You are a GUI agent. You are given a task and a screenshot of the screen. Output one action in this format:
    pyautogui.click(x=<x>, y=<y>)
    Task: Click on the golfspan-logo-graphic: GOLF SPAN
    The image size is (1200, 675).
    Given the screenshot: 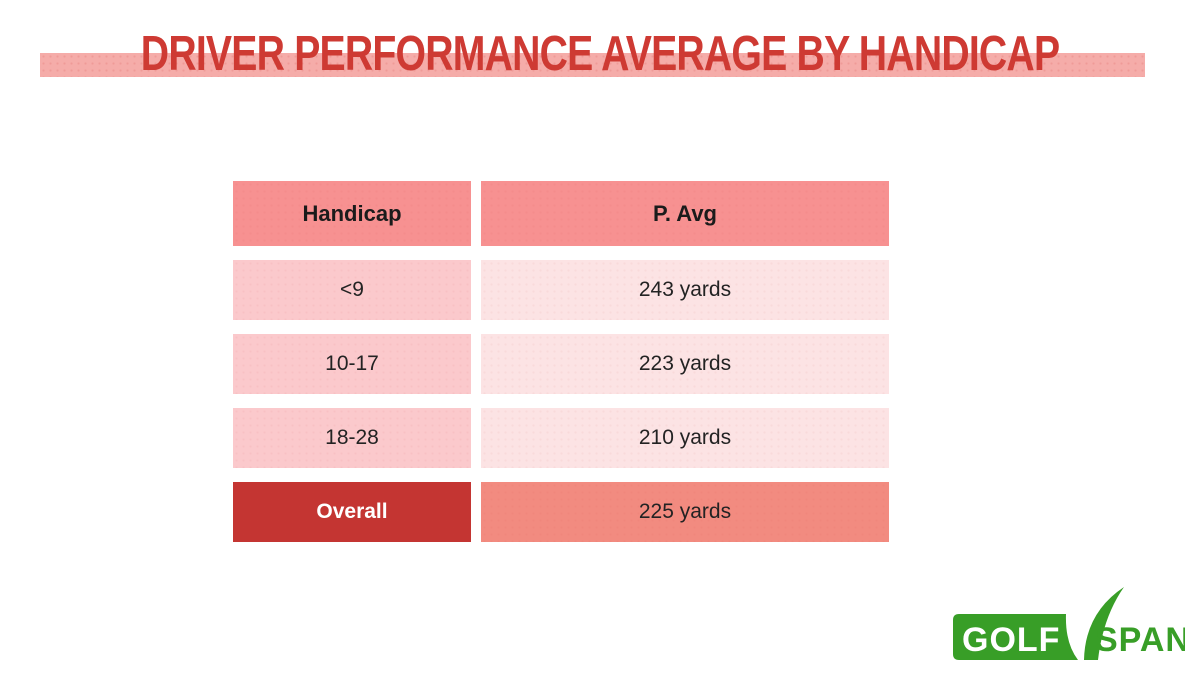 What is the action you would take?
    pyautogui.click(x=1071, y=623)
    